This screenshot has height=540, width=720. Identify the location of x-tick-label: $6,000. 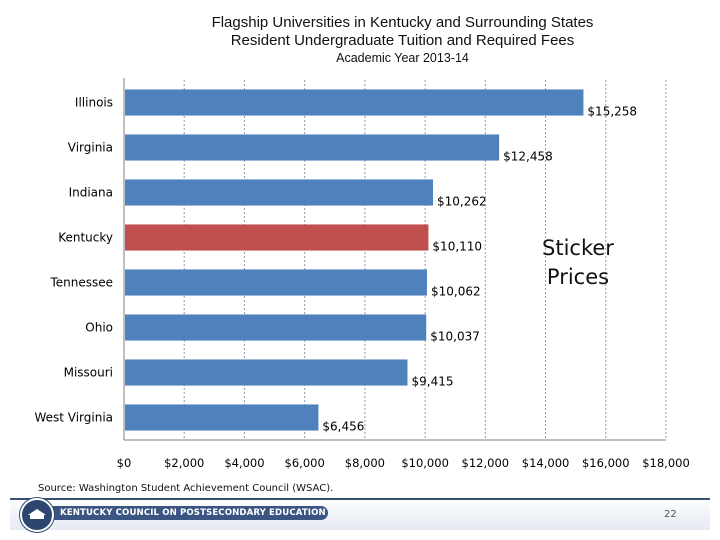
(305, 463).